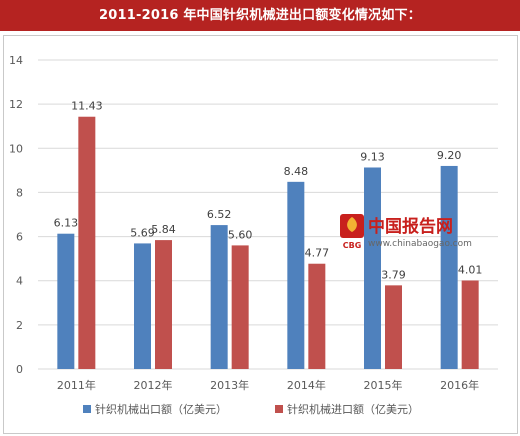 This screenshot has width=520, height=436. Describe the element at coordinates (142, 232) in the screenshot. I see `data-label-export: 5.69` at that location.